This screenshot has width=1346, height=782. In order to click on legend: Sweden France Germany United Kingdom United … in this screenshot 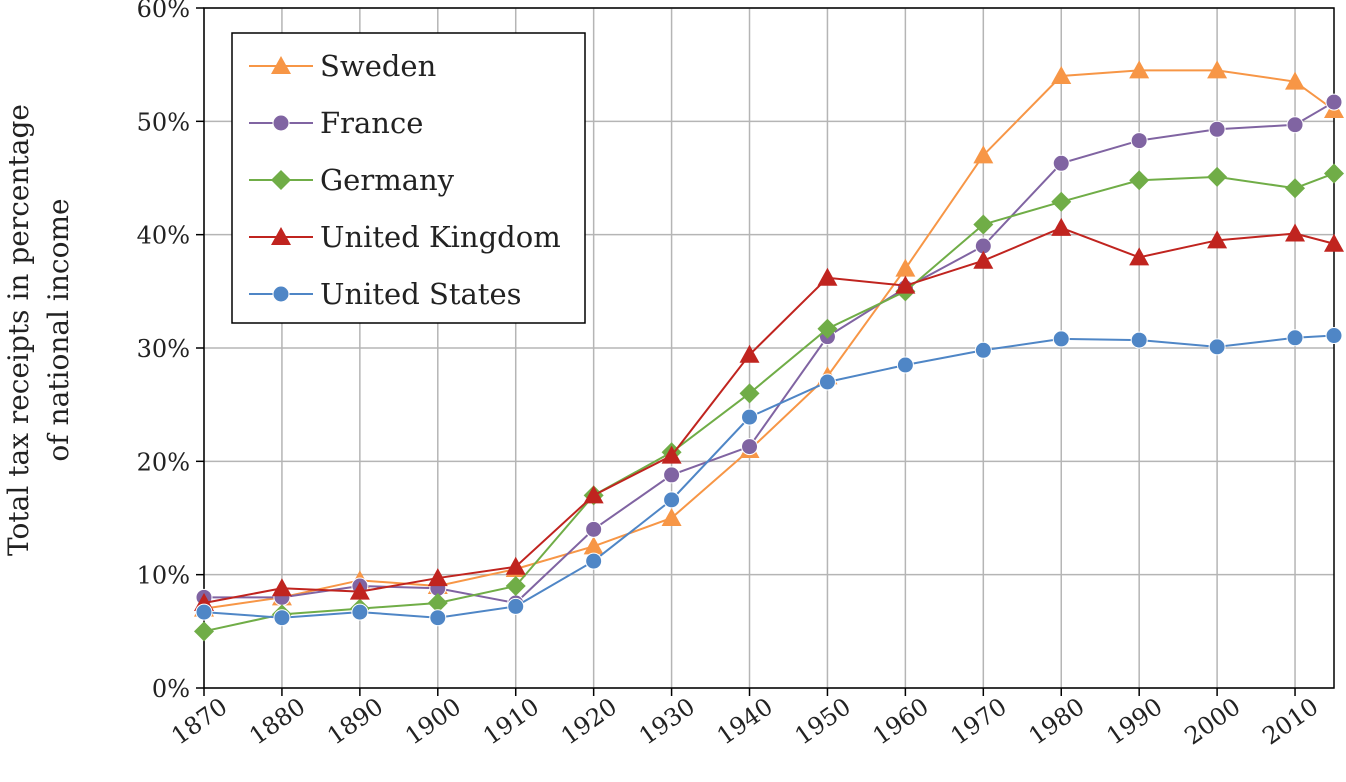, I will do `click(408, 178)`.